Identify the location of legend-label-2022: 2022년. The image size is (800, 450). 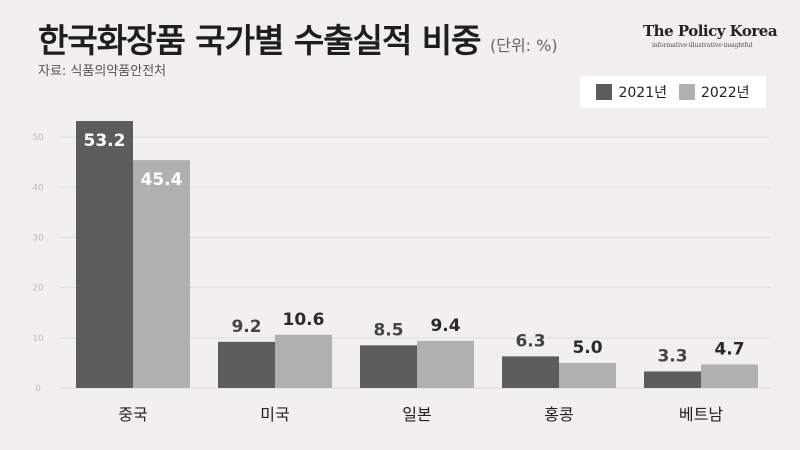
(725, 93).